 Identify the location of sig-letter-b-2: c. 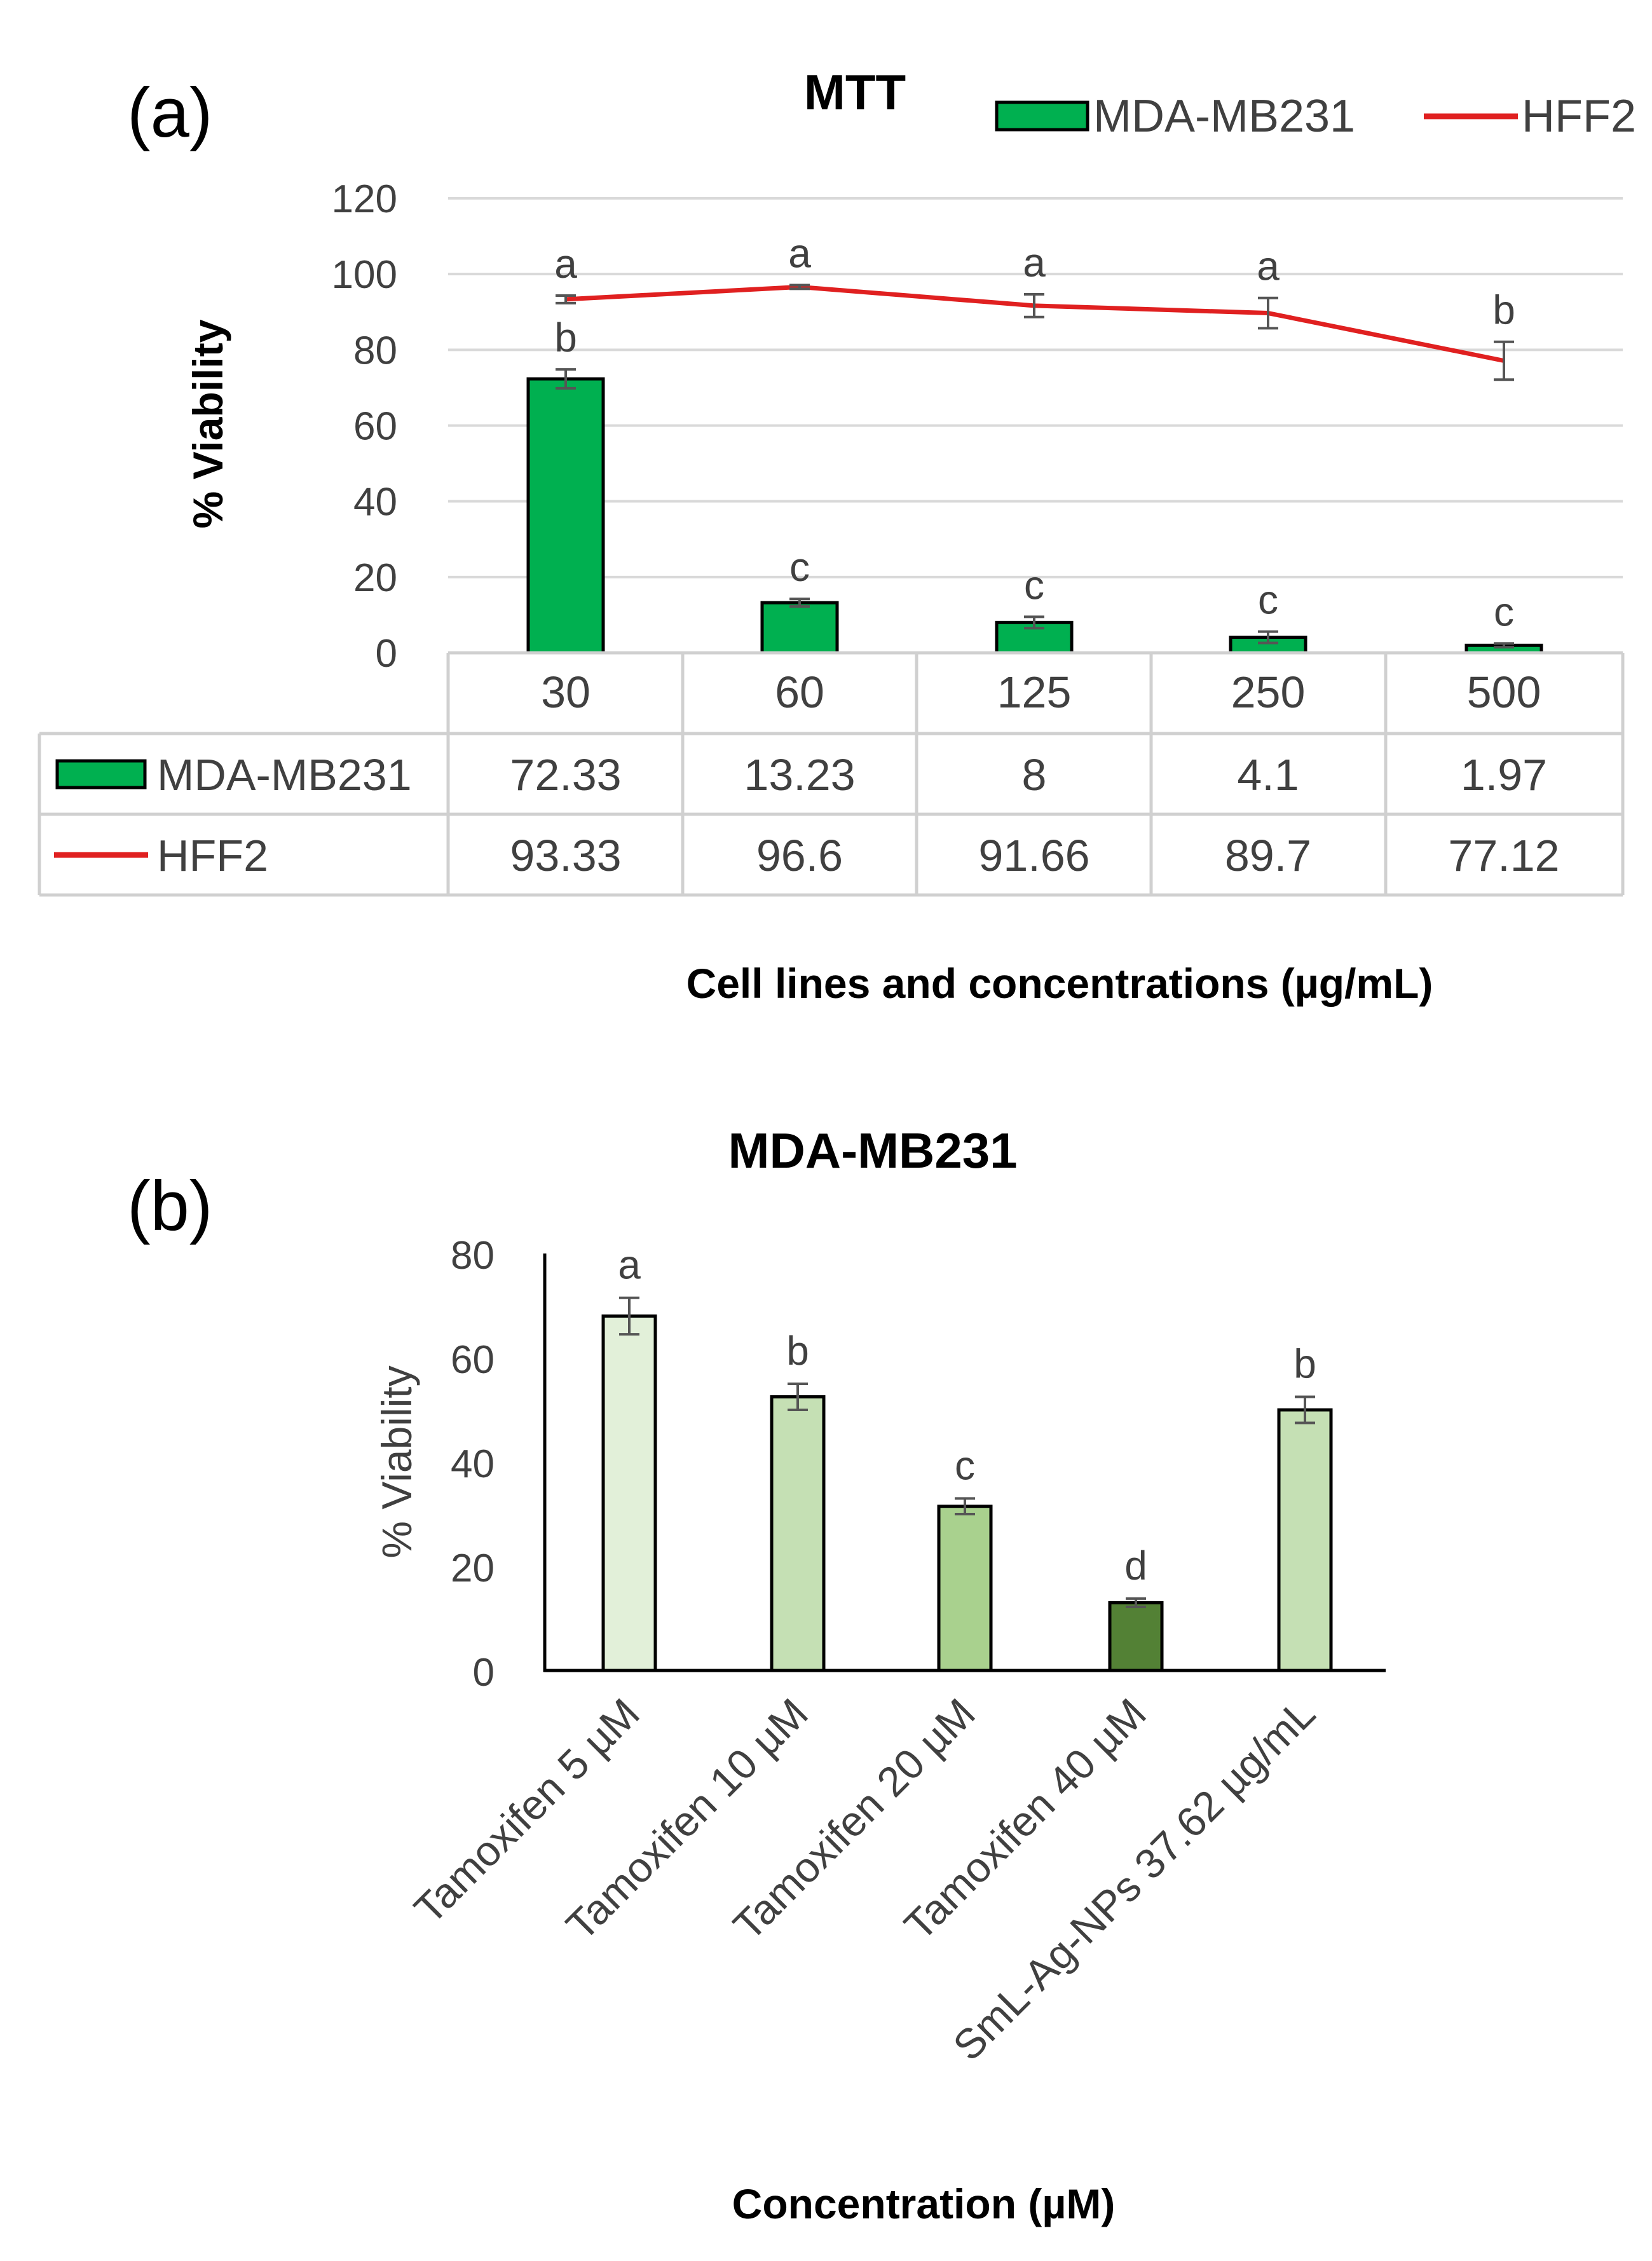
(965, 1465).